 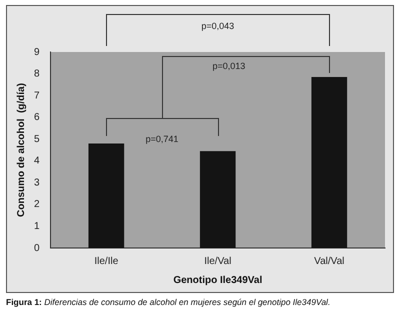 I want to click on x-axis-title: Genotipo Ile349Val, so click(x=217, y=280).